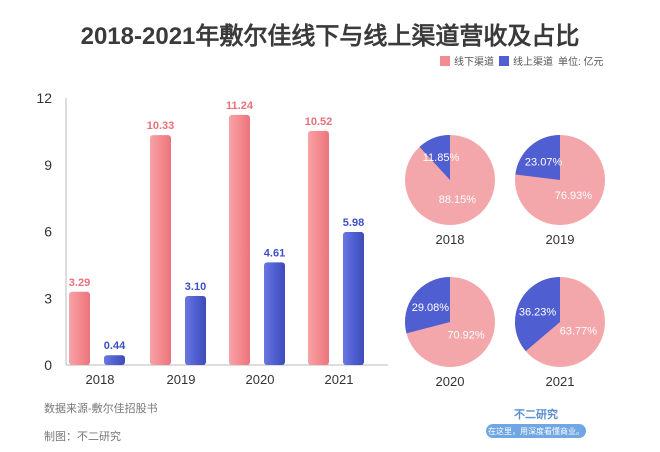 The height and width of the screenshot is (452, 660). I want to click on pie-2020: 29.08% 70.92% 2020, so click(450, 333).